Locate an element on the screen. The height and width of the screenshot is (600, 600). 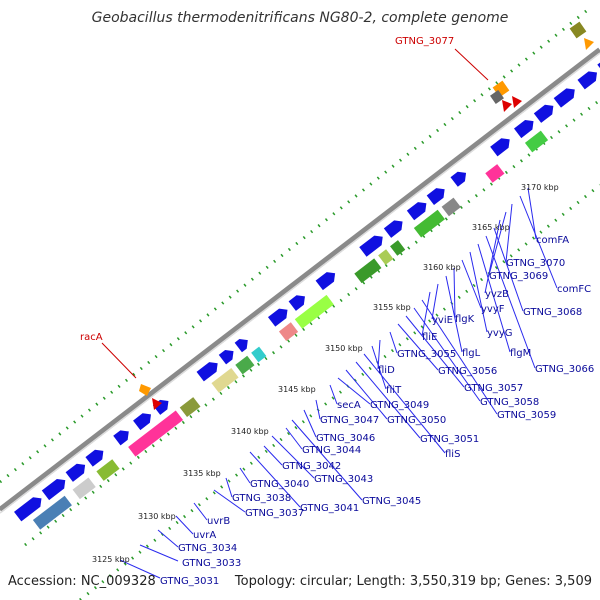
label-GTNG_3058: GTNG_3058 is located at coordinates (509, 402).